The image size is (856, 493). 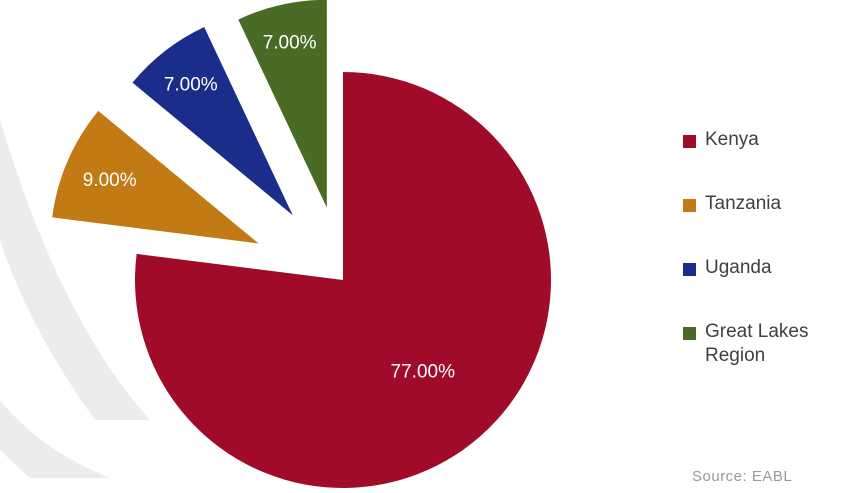 What do you see at coordinates (110, 180) in the screenshot?
I see `data-label-tanzania: 9.00%` at bounding box center [110, 180].